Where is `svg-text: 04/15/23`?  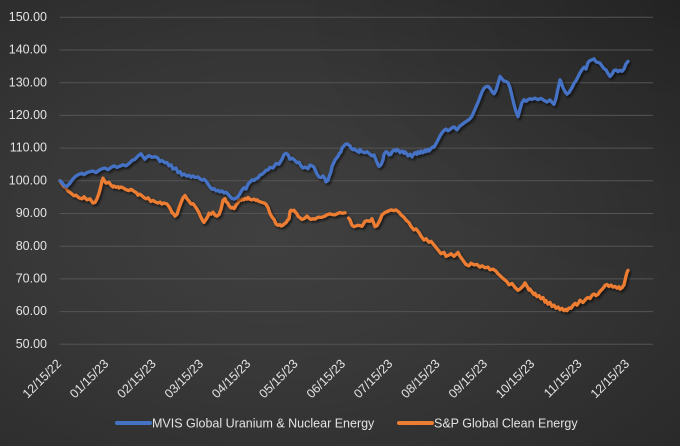
svg-text: 04/15/23 is located at coordinates (231, 379).